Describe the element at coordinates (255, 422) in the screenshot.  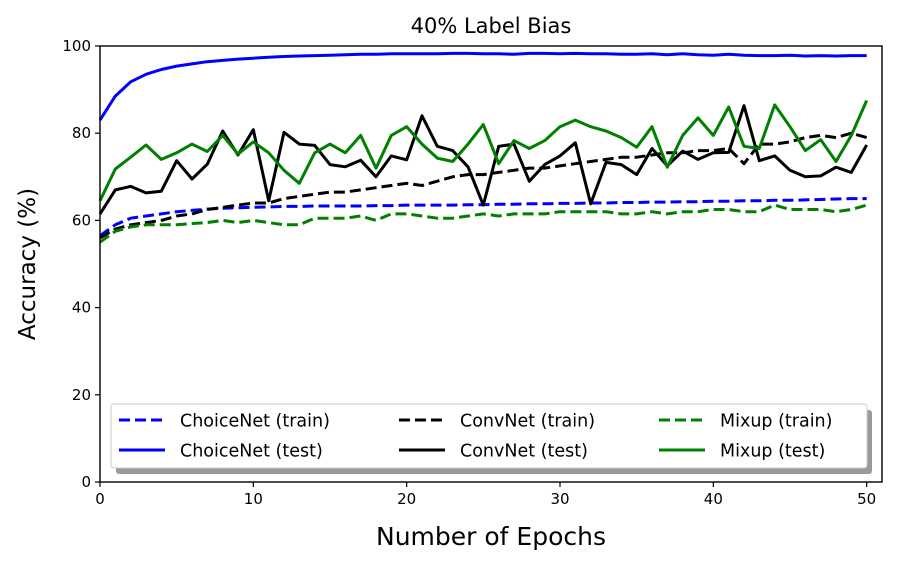
I see `legend-label-choicenet-train: ChoiceNet (train)` at that location.